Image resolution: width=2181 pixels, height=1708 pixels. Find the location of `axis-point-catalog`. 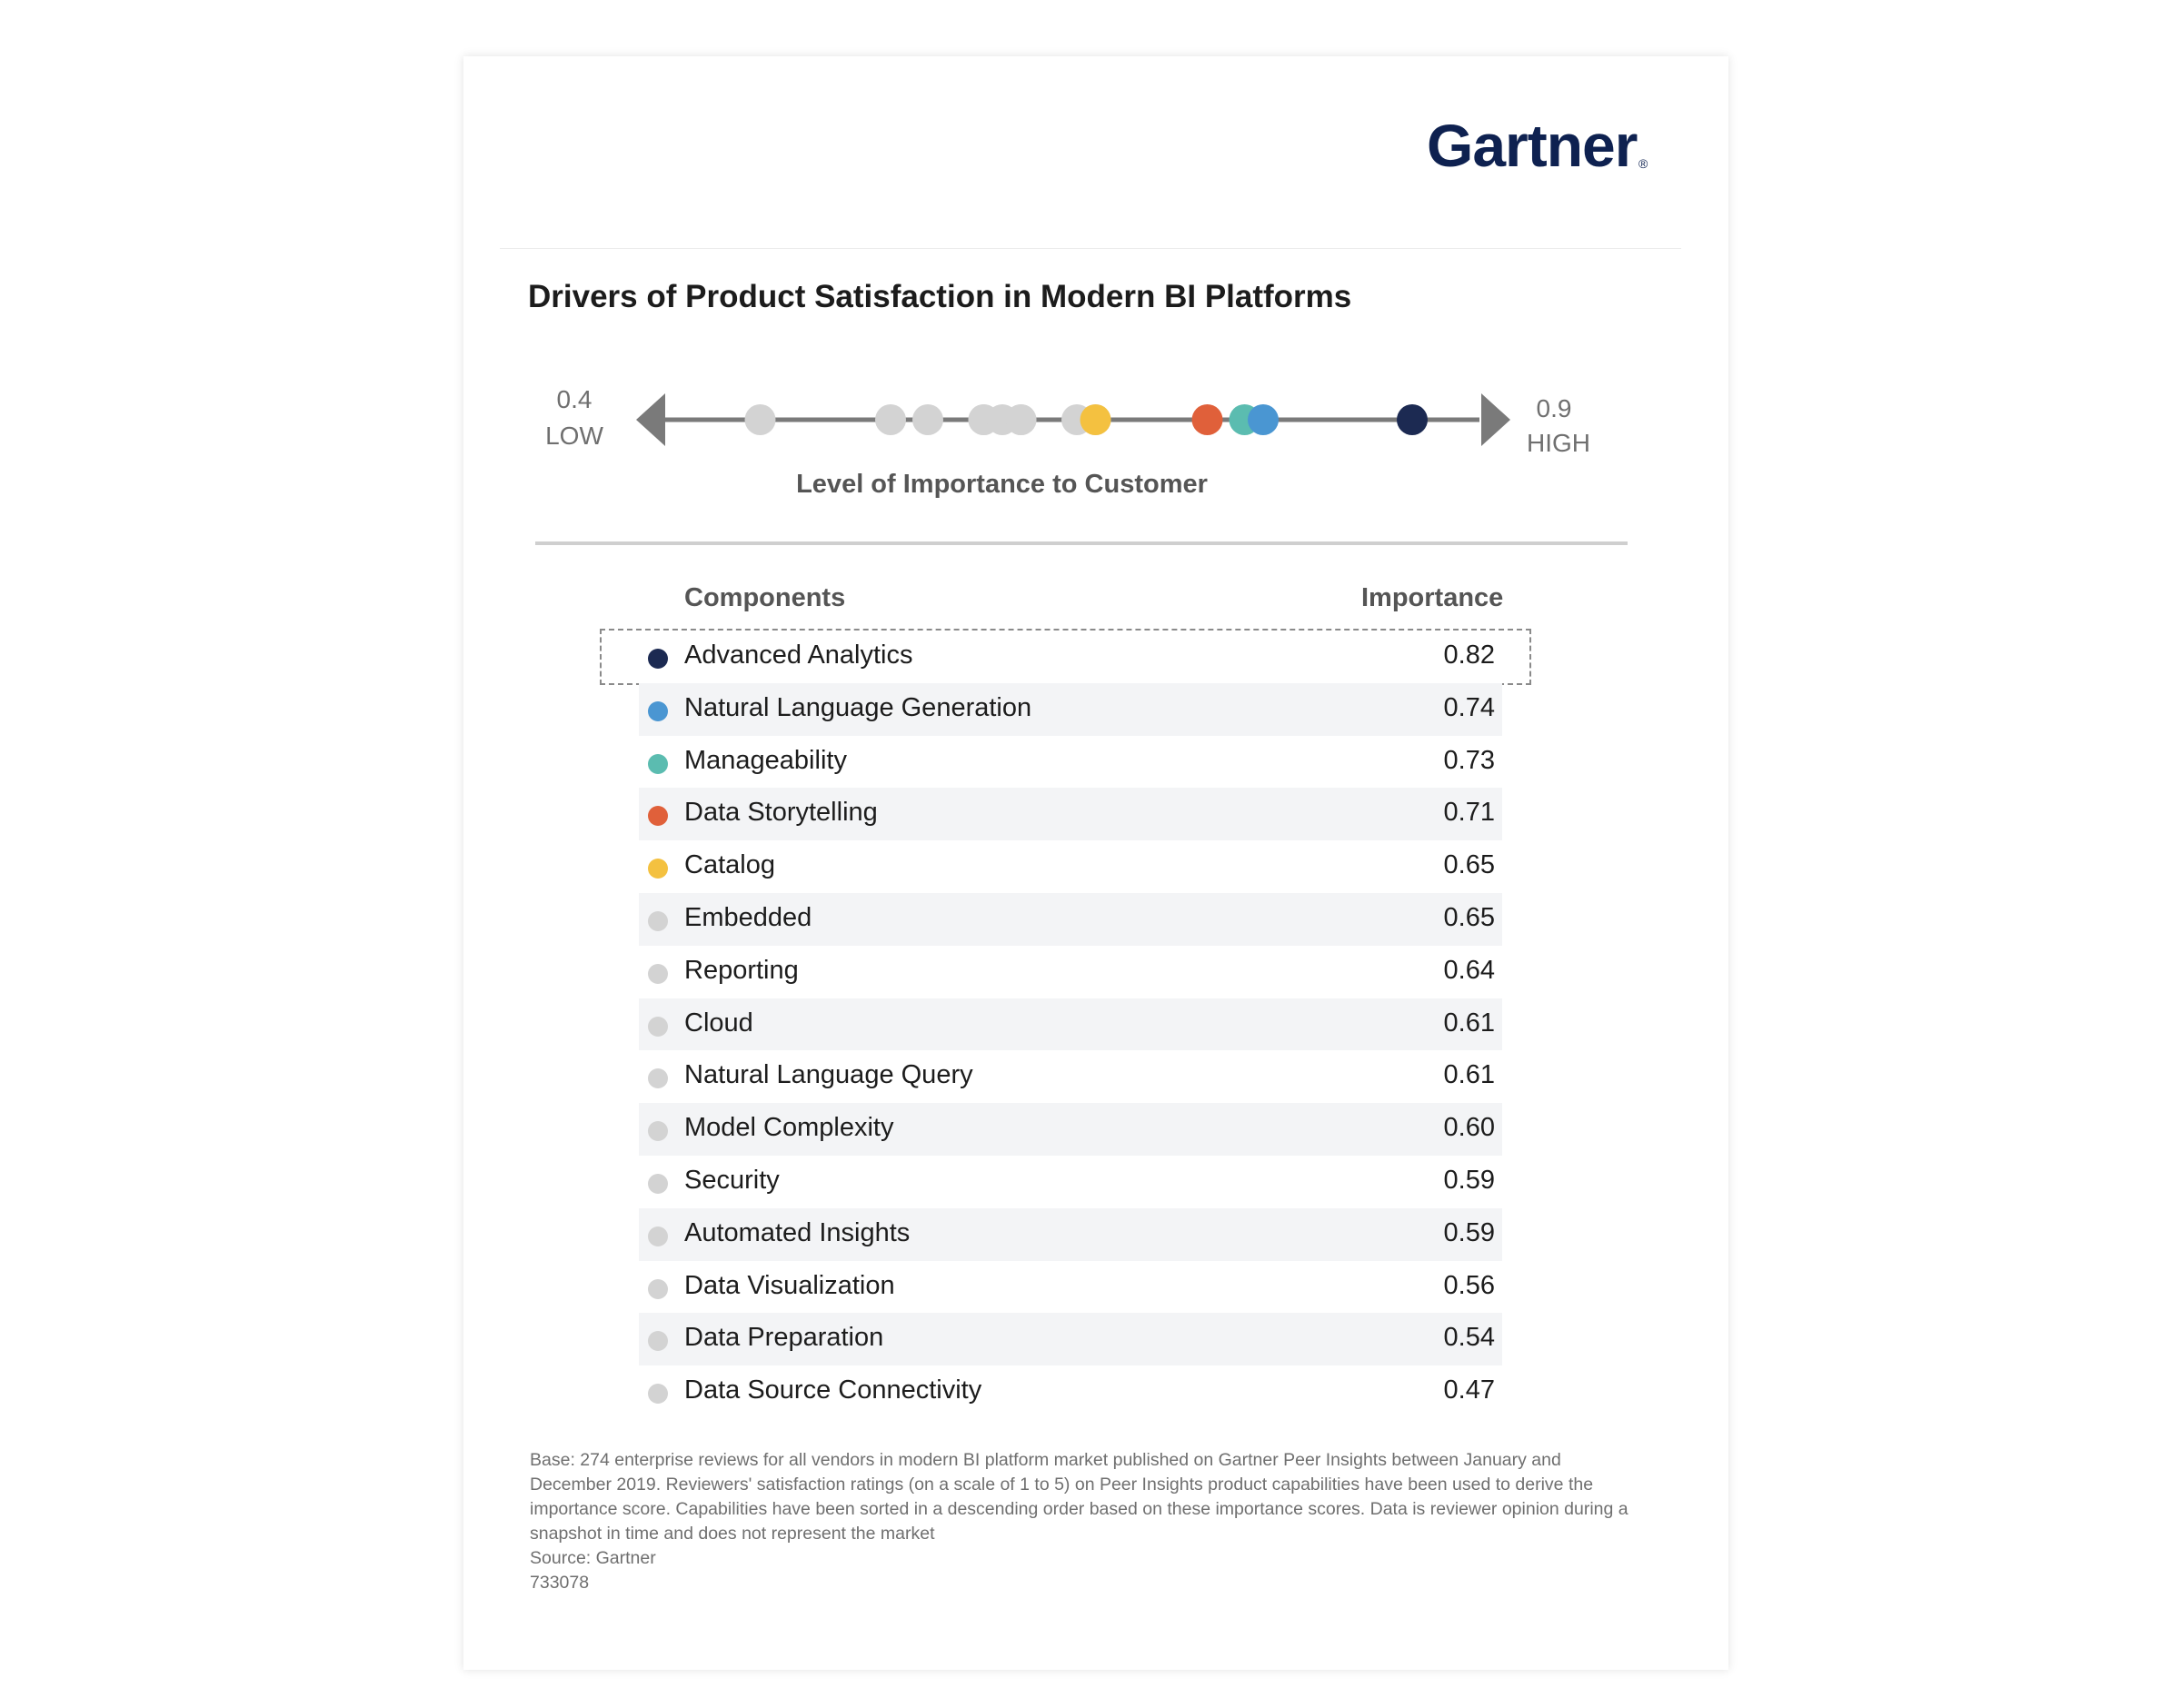

axis-point-catalog is located at coordinates (1095, 419).